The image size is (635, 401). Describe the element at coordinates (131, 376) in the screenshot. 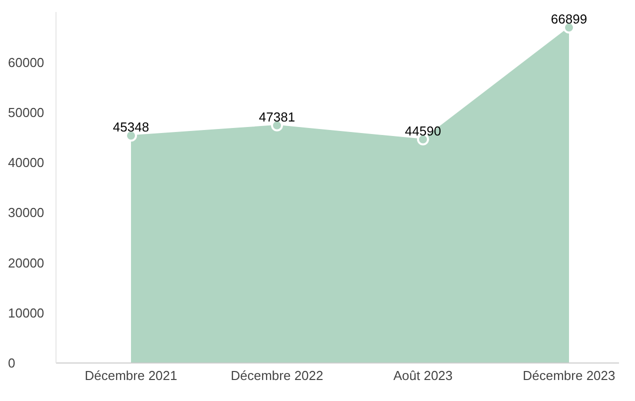

I see `x-tick-label: Décembre 2021` at that location.